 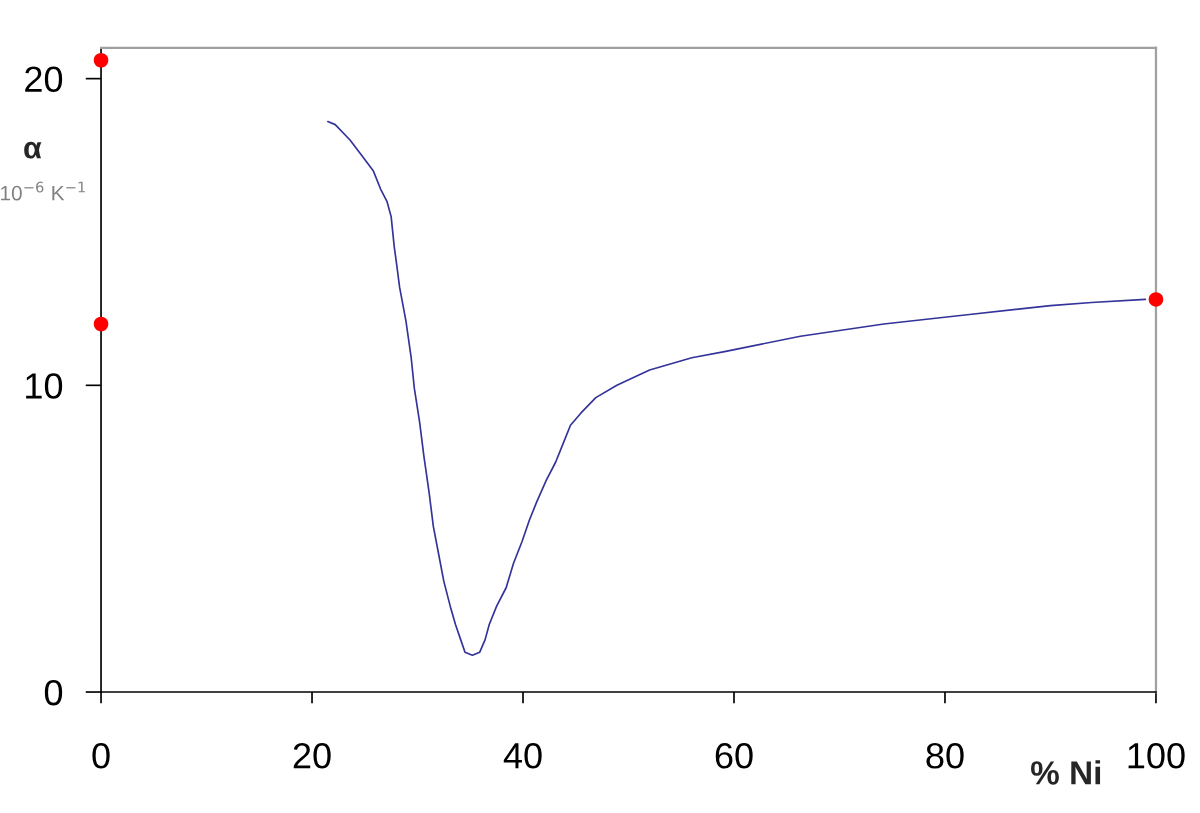 What do you see at coordinates (522, 755) in the screenshot?
I see `x-tick-label: 40` at bounding box center [522, 755].